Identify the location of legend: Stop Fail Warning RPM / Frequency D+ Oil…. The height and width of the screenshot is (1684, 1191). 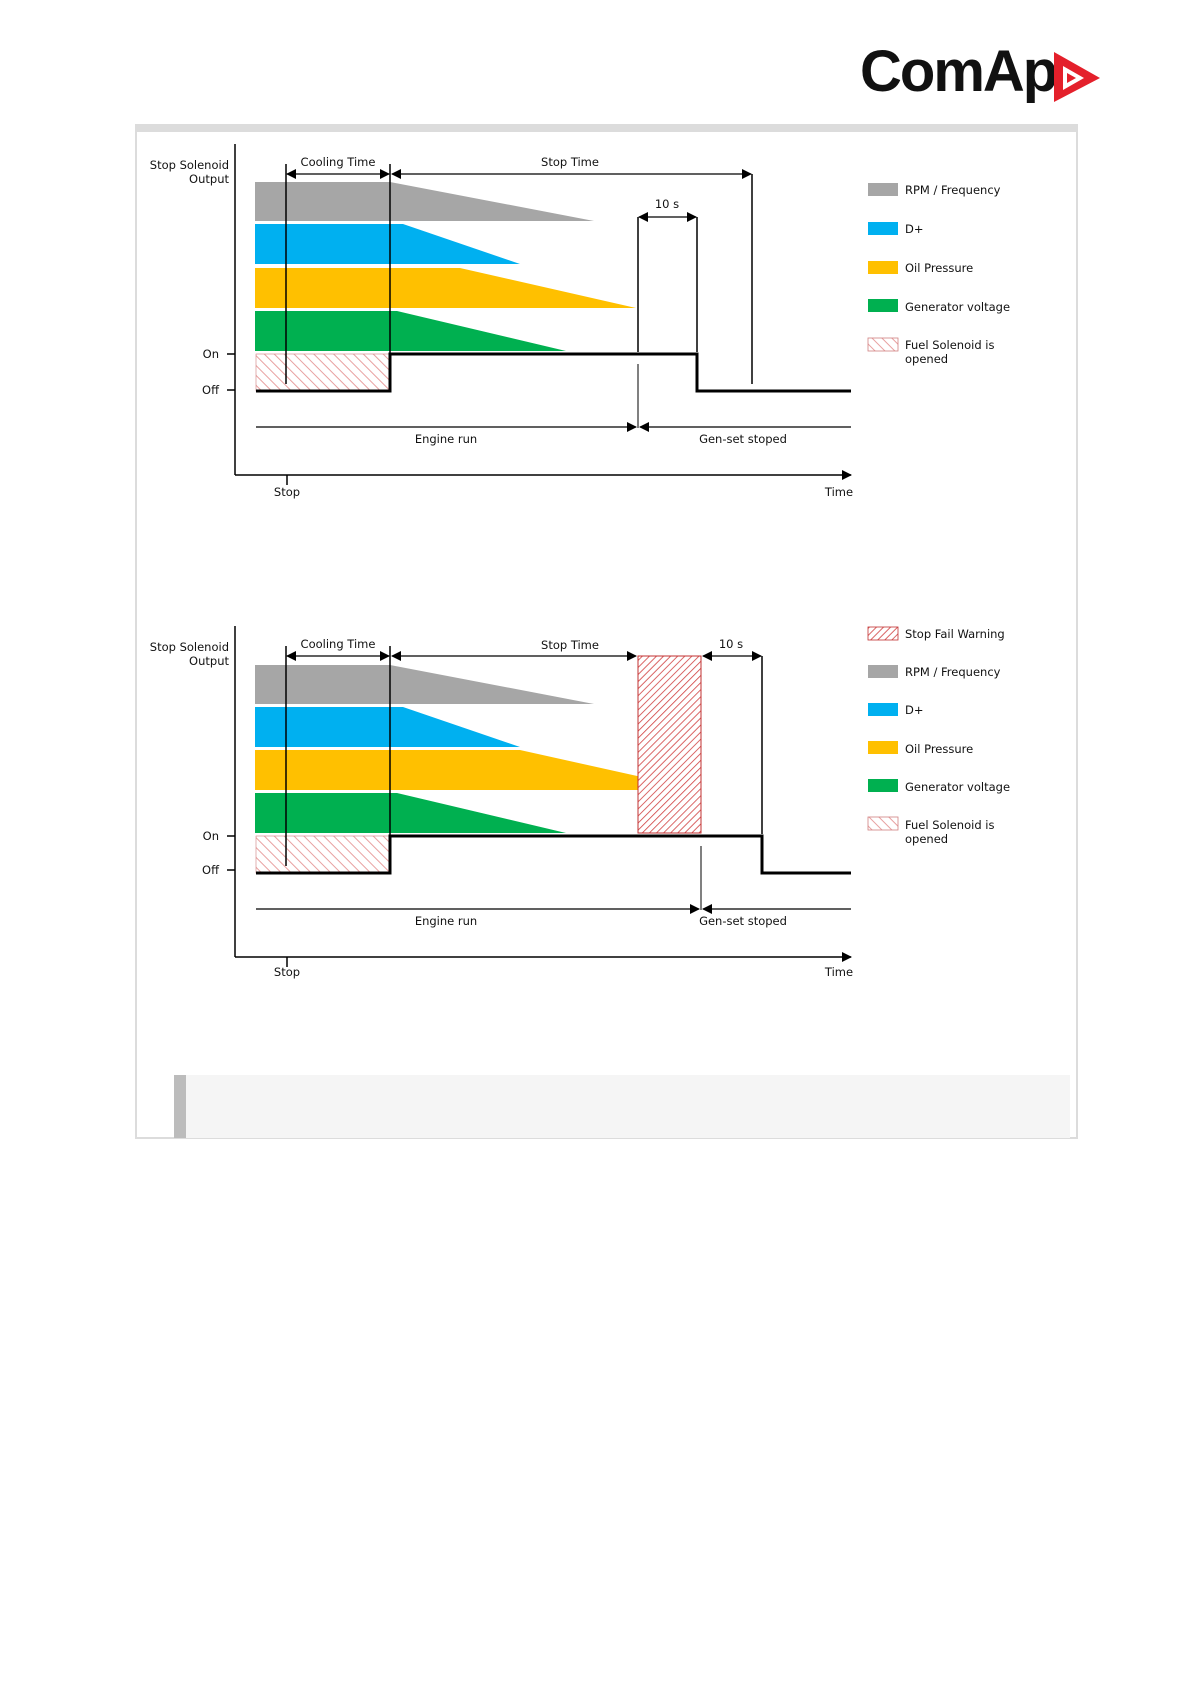
(938, 736).